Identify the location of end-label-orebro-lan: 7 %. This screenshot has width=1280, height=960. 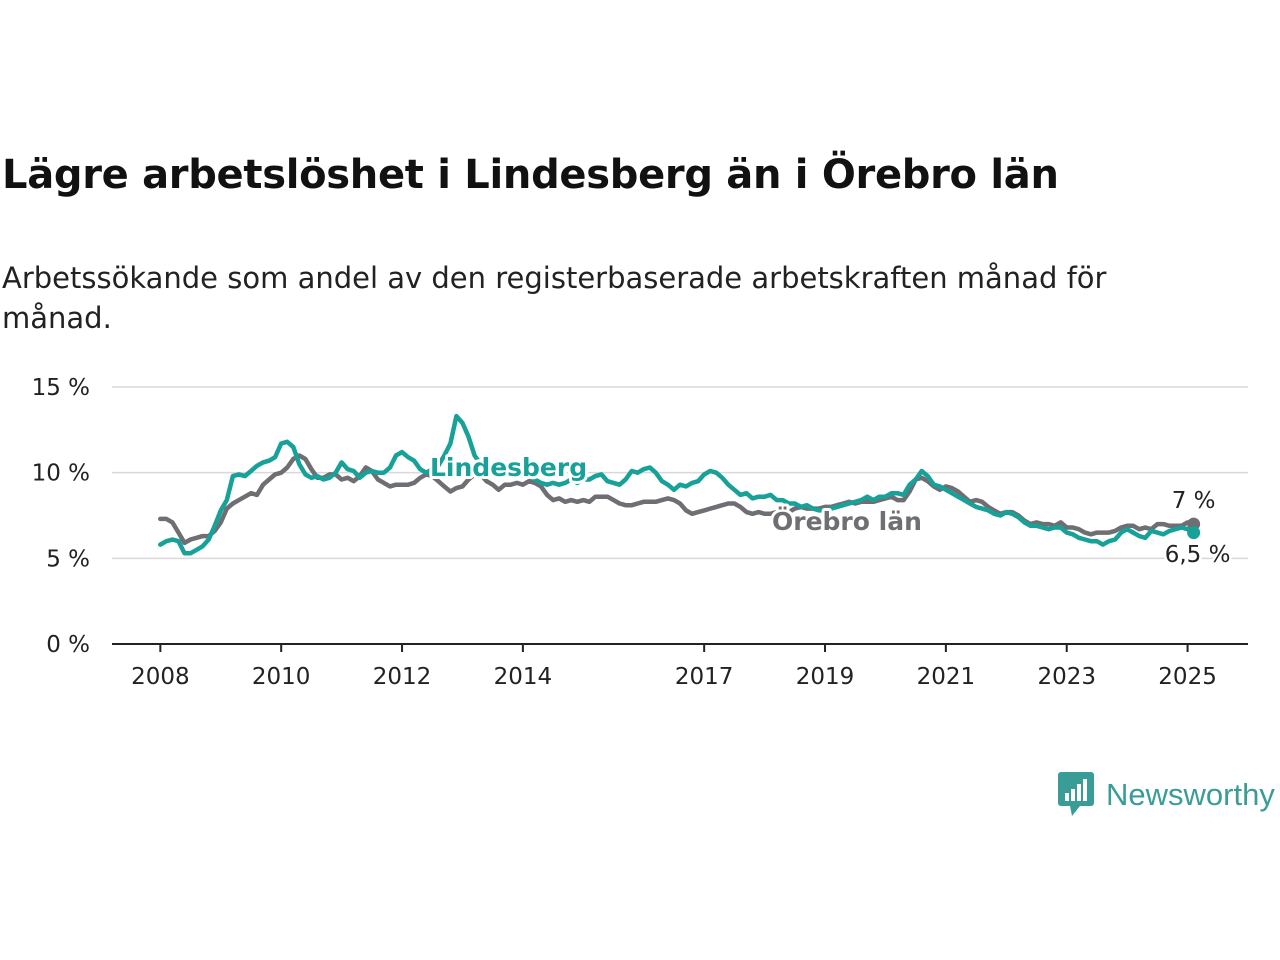
(1194, 501).